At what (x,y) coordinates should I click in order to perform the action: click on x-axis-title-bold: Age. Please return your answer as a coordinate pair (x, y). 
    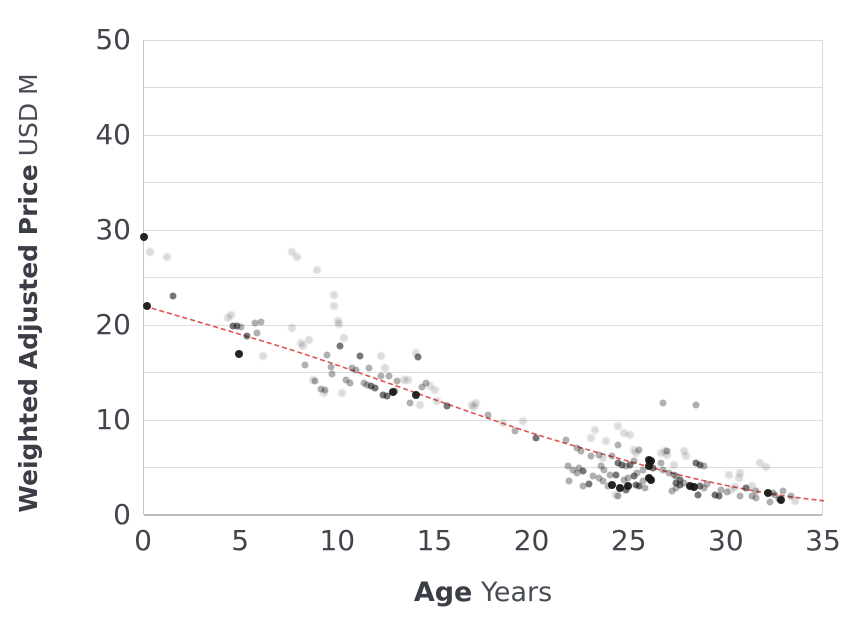
    Looking at the image, I should click on (443, 592).